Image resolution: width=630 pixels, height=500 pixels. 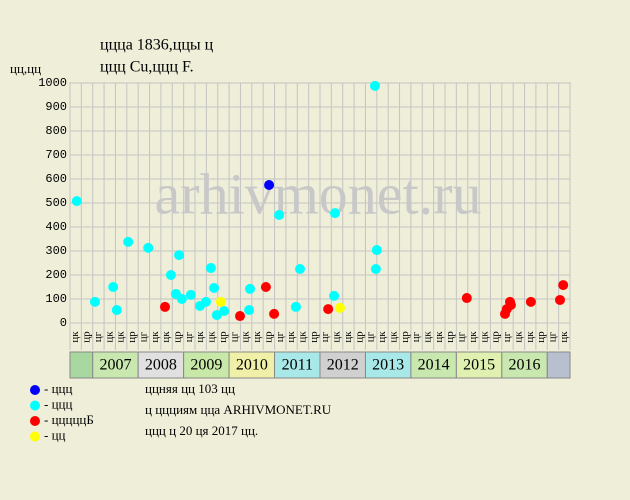 What do you see at coordinates (56, 299) in the screenshot?
I see `y-tick-label: 100` at bounding box center [56, 299].